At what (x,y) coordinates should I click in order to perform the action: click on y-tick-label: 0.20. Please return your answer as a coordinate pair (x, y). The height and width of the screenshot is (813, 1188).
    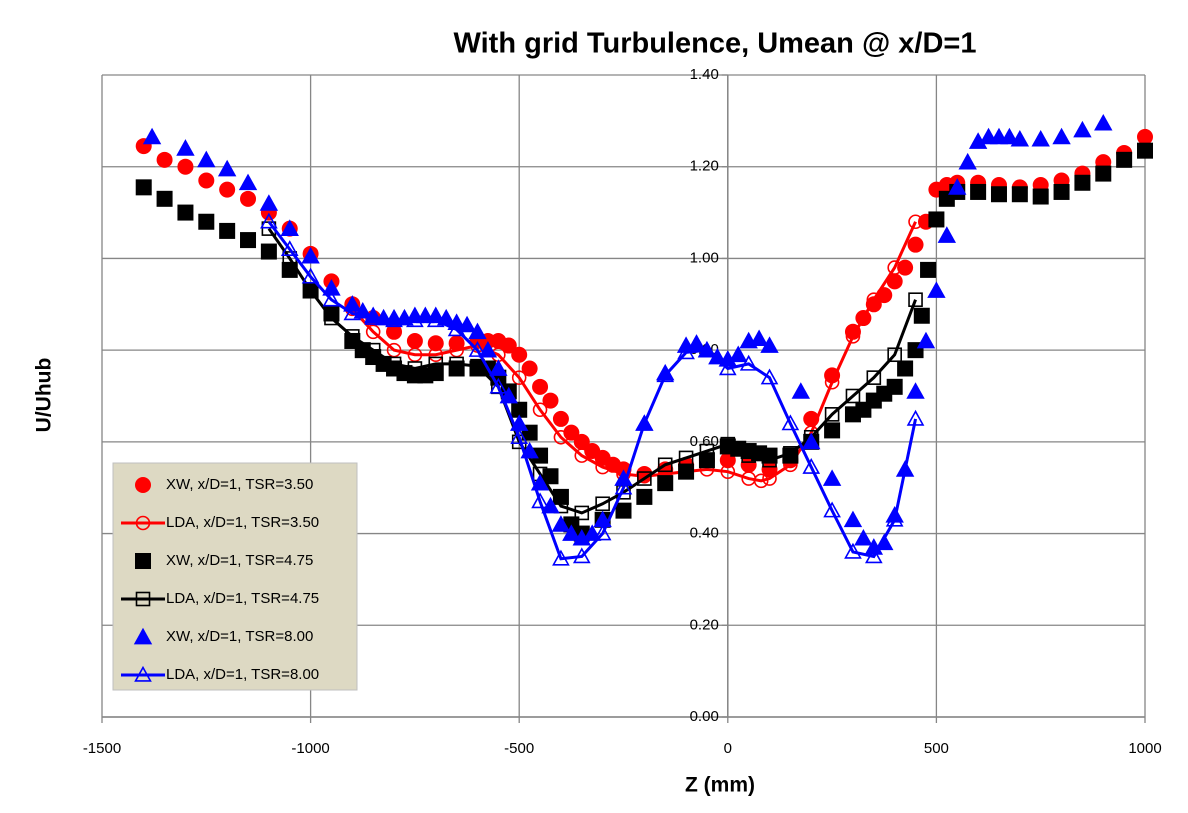
    Looking at the image, I should click on (704, 624).